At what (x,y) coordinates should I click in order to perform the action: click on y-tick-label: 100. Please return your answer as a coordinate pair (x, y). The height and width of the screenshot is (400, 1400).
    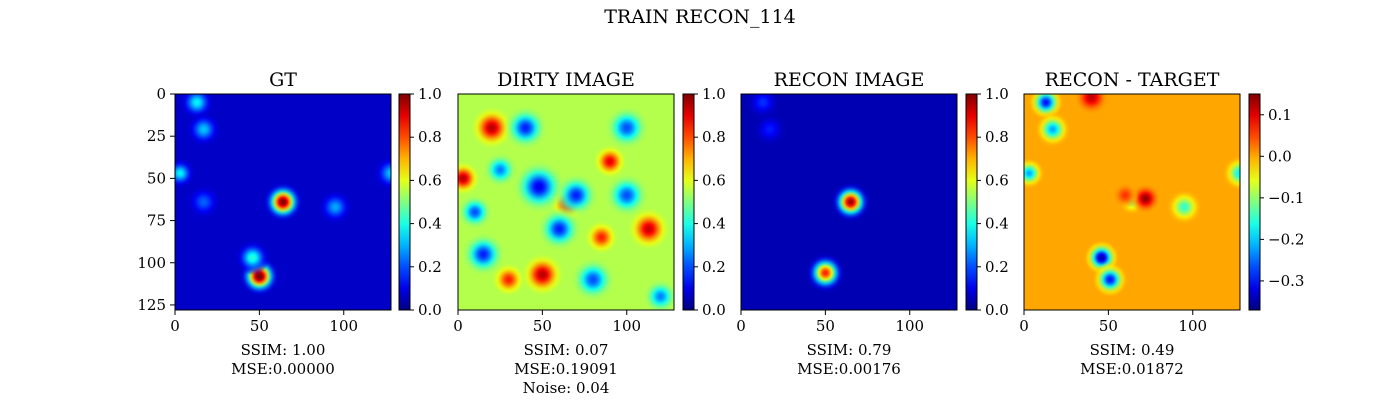
    Looking at the image, I should click on (151, 263).